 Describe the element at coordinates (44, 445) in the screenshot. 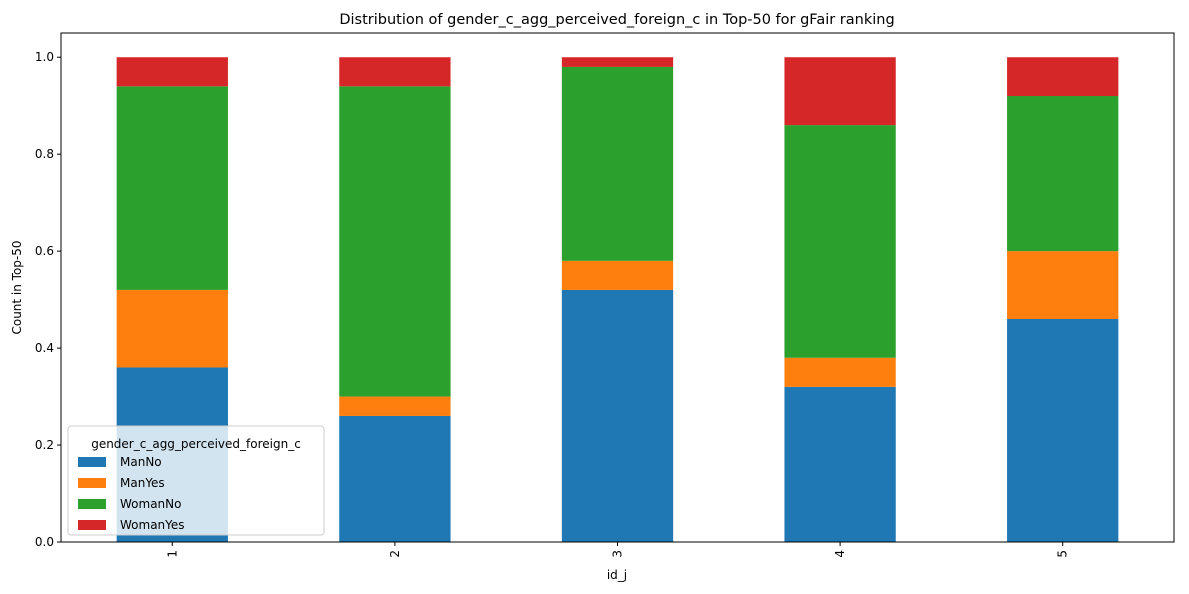

I see `y-tick-label: 0.2` at that location.